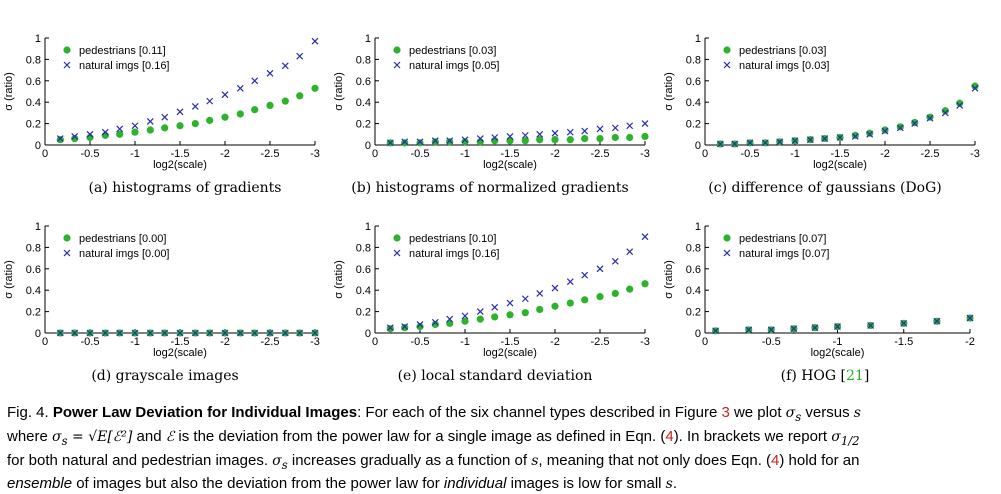  I want to click on legend-natural-imgs-label: natural imgs [0.16], so click(454, 254).